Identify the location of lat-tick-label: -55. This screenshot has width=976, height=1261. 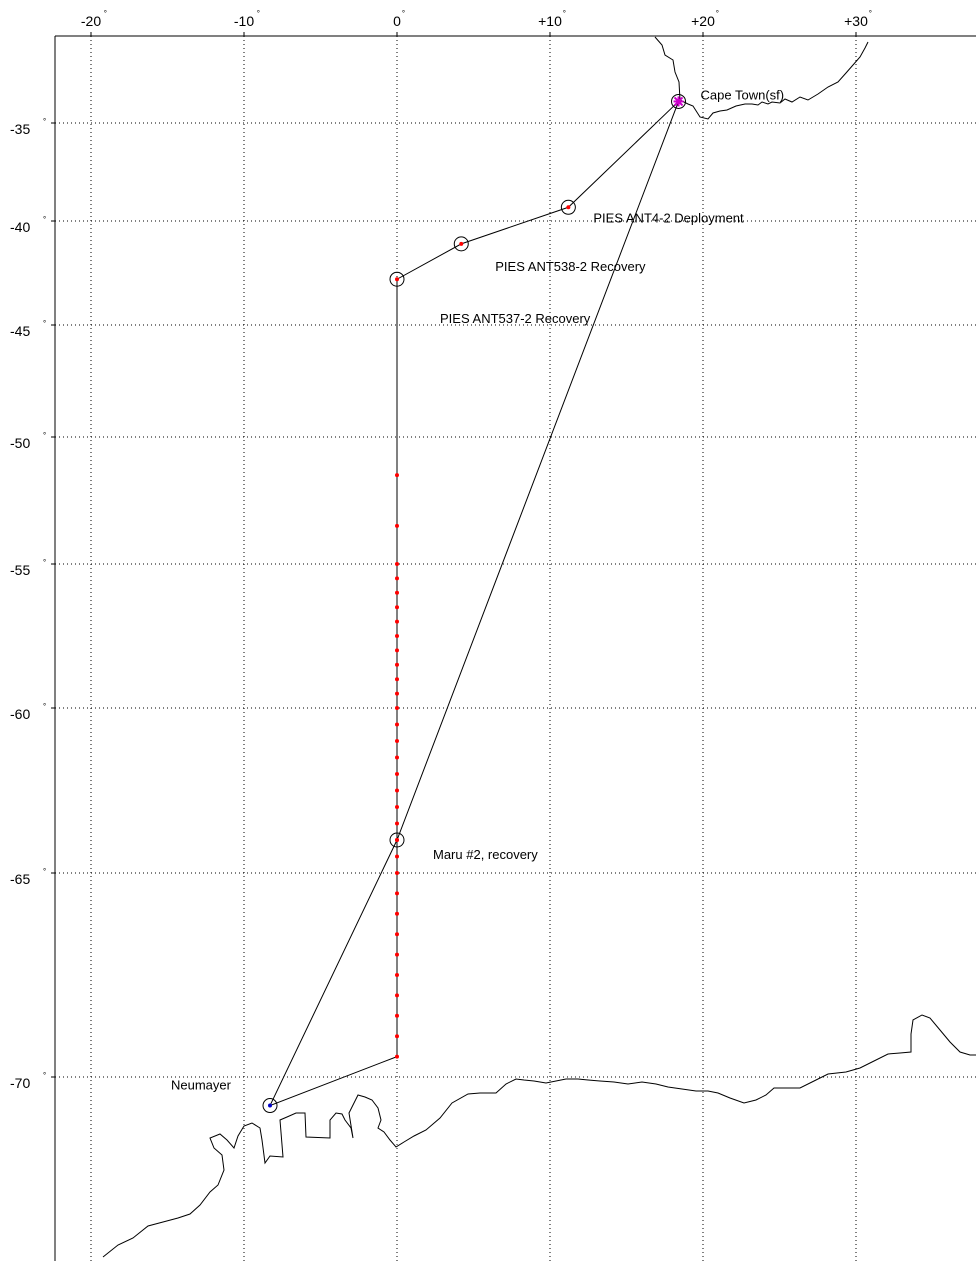
(20, 570).